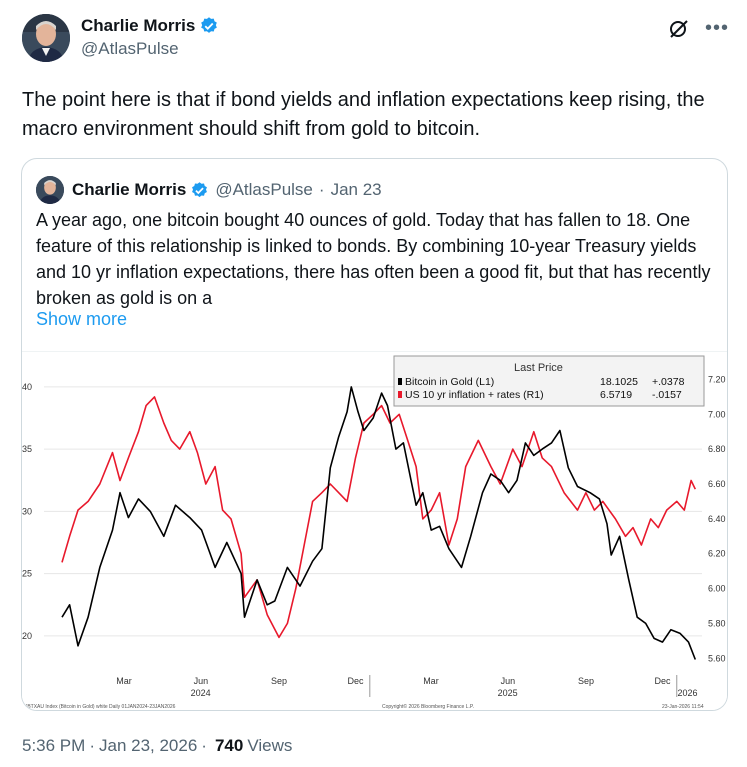  Describe the element at coordinates (549, 381) in the screenshot. I see `legend-box` at that location.